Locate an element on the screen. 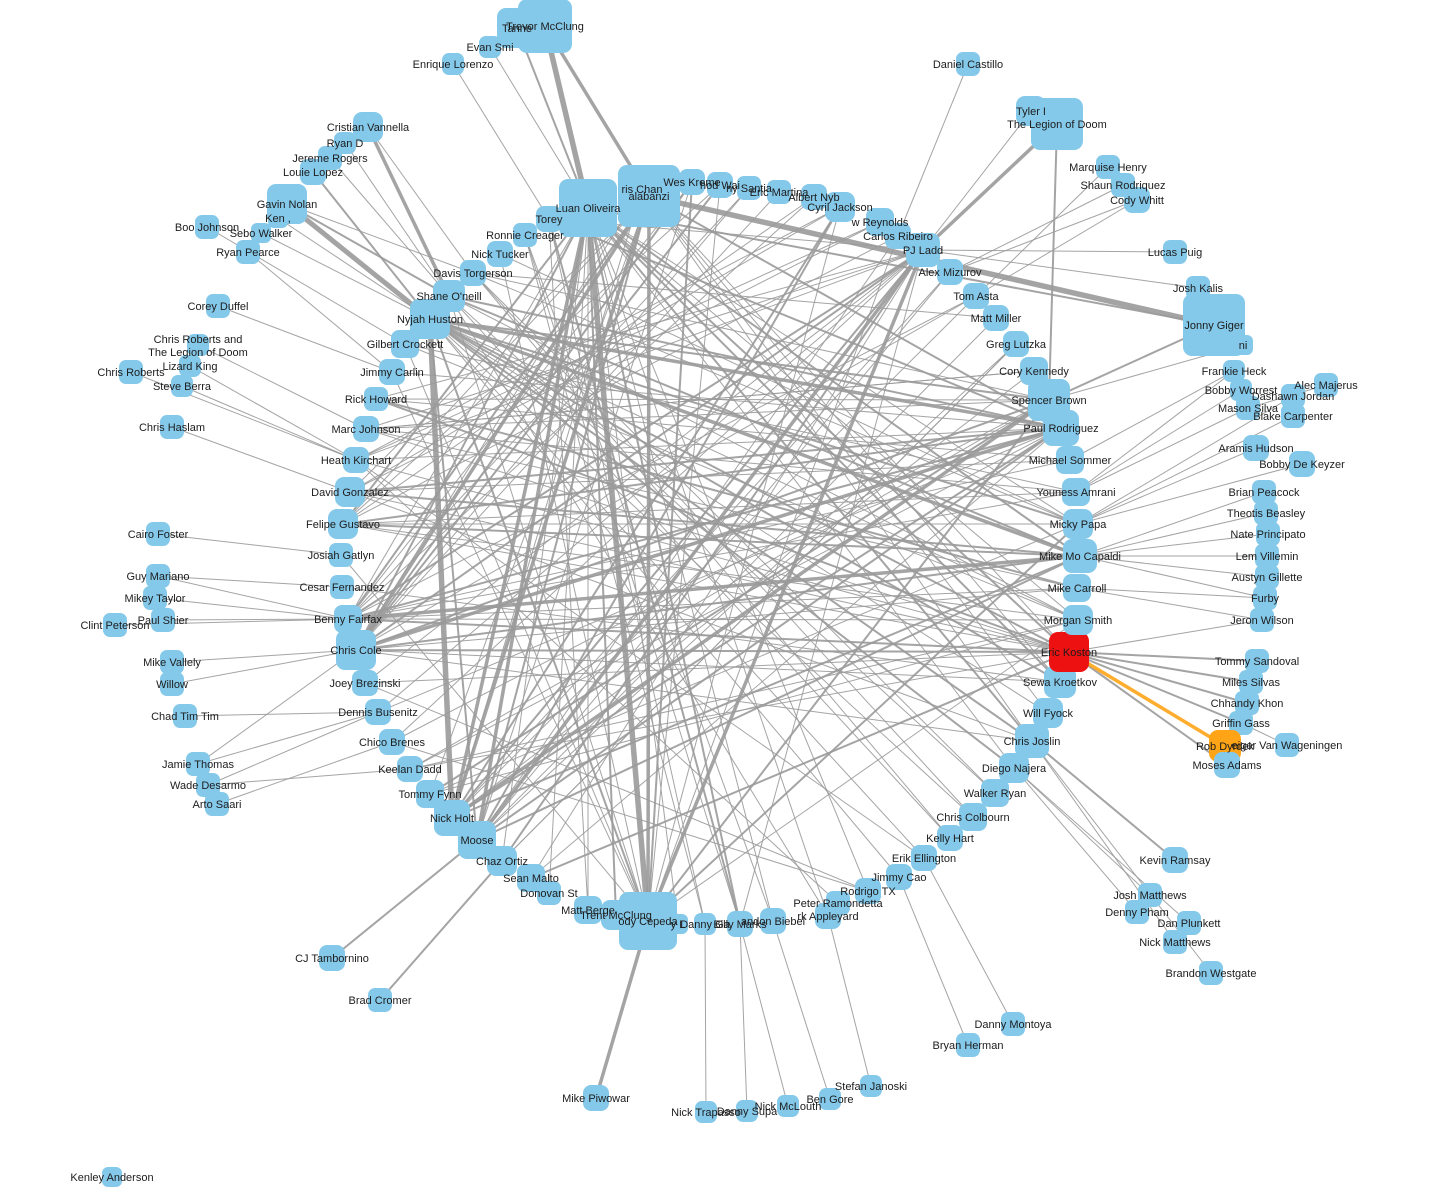 The image size is (1440, 1200). node-chris-joslin is located at coordinates (1032, 741).